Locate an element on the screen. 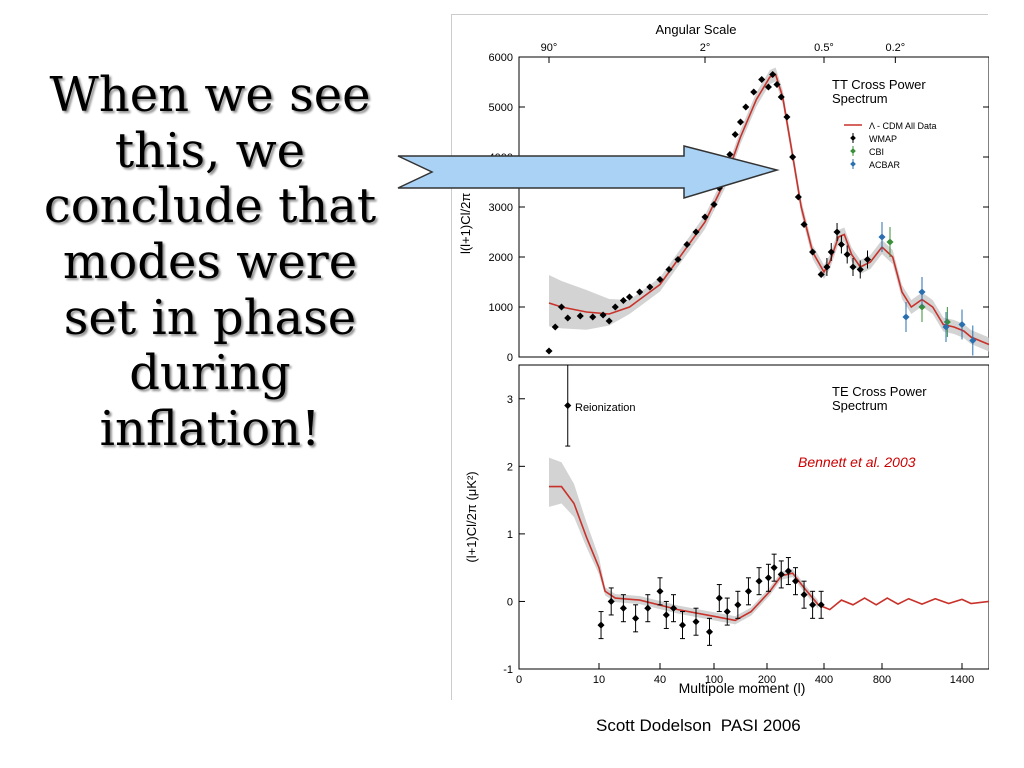 The height and width of the screenshot is (768, 1024). tt-y-tick-label: 2000 is located at coordinates (501, 258).